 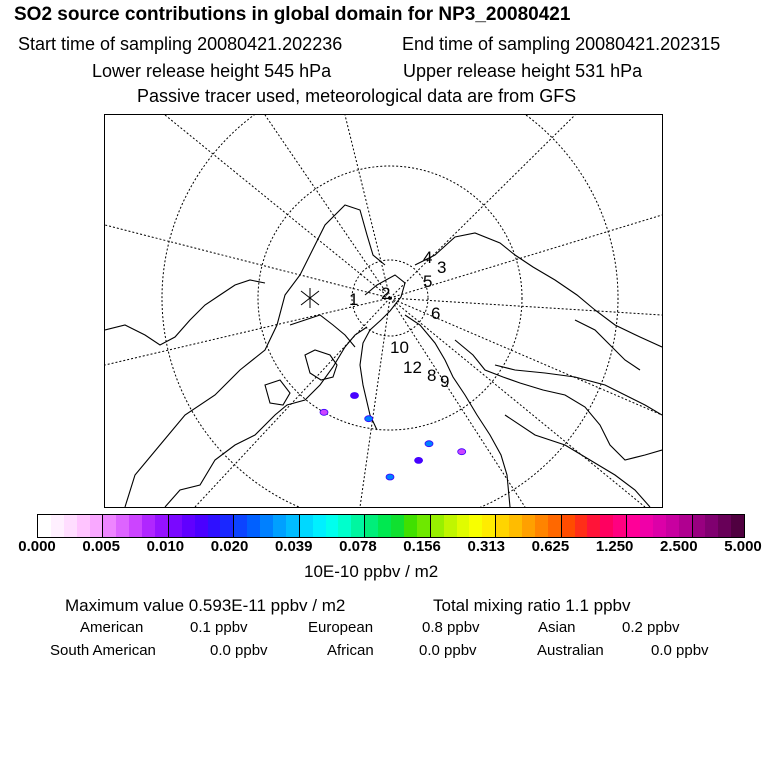 What do you see at coordinates (385, 293) in the screenshot?
I see `map-label: 2` at bounding box center [385, 293].